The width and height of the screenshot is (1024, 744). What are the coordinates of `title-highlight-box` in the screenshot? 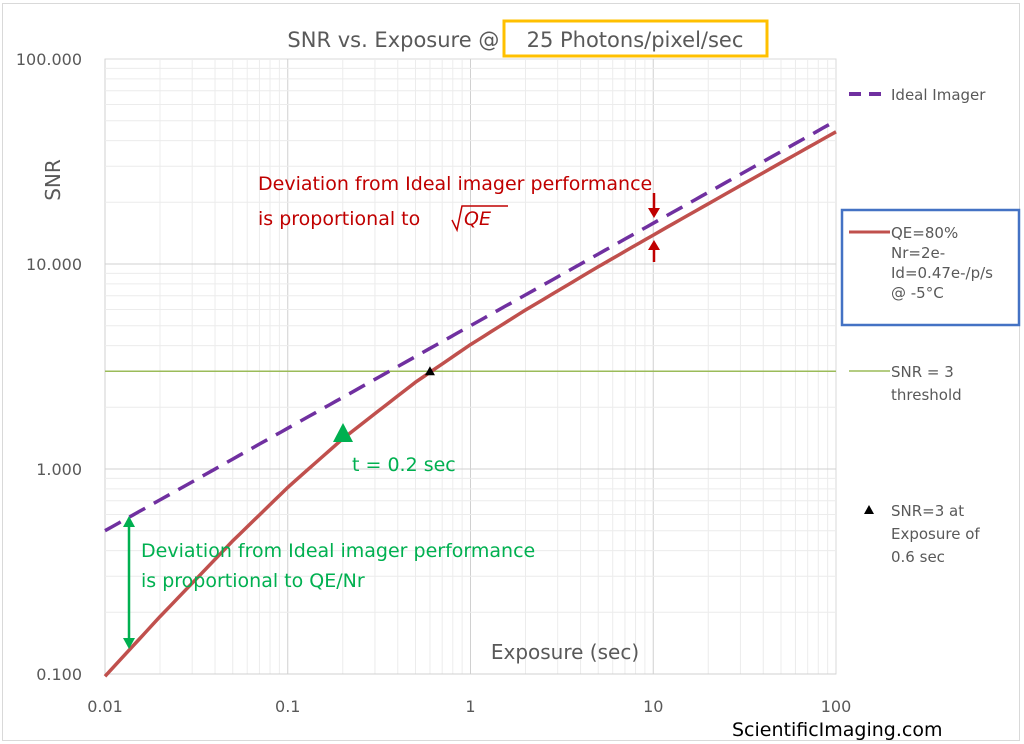 It's located at (635, 38).